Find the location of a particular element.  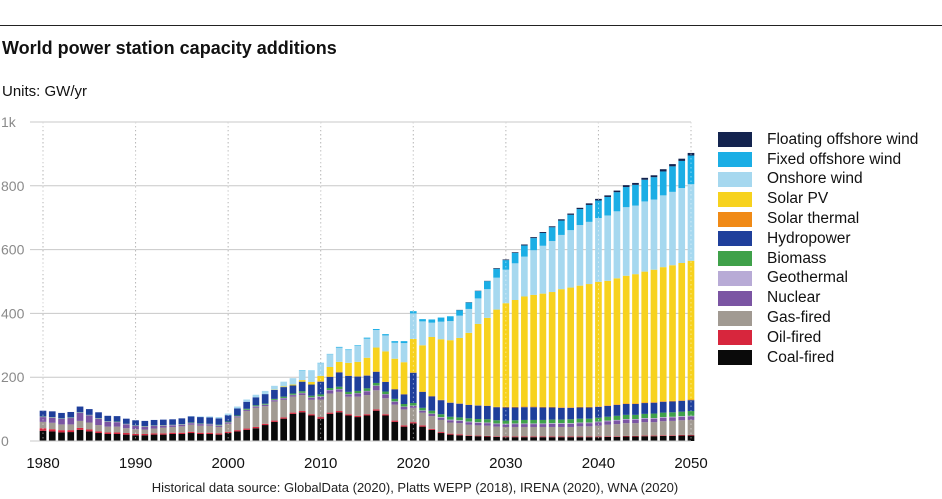

x-tick-label: 2020 is located at coordinates (413, 463).